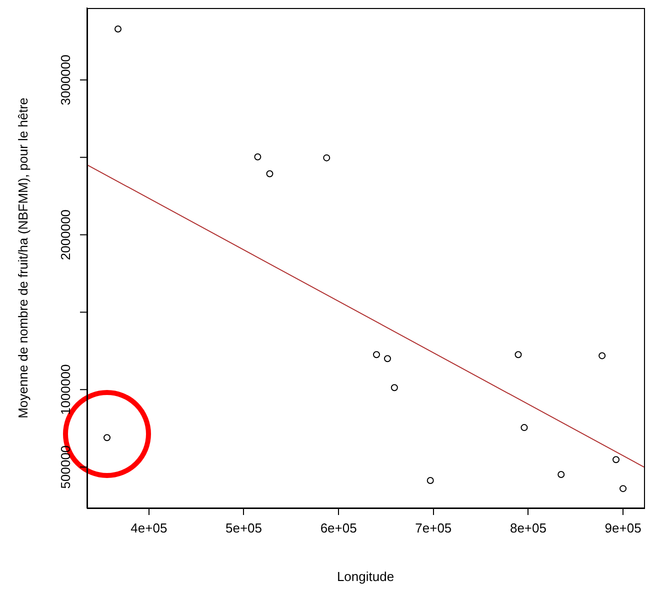 The width and height of the screenshot is (649, 589). What do you see at coordinates (528, 528) in the screenshot?
I see `x-tick-label: 8e+05` at bounding box center [528, 528].